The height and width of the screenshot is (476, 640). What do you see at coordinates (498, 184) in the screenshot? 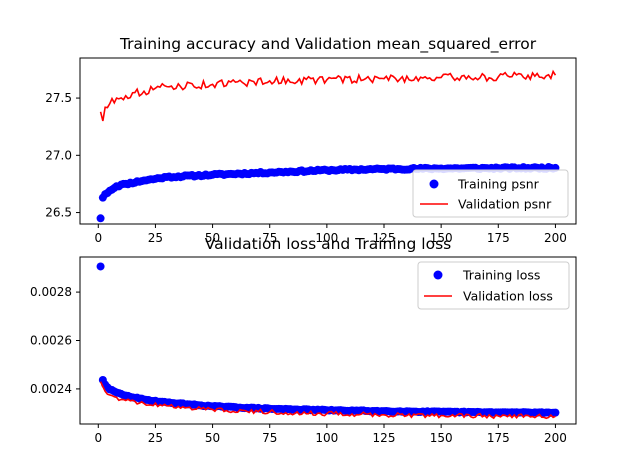
I see `training-psnr-legend-label: Training psnr` at bounding box center [498, 184].